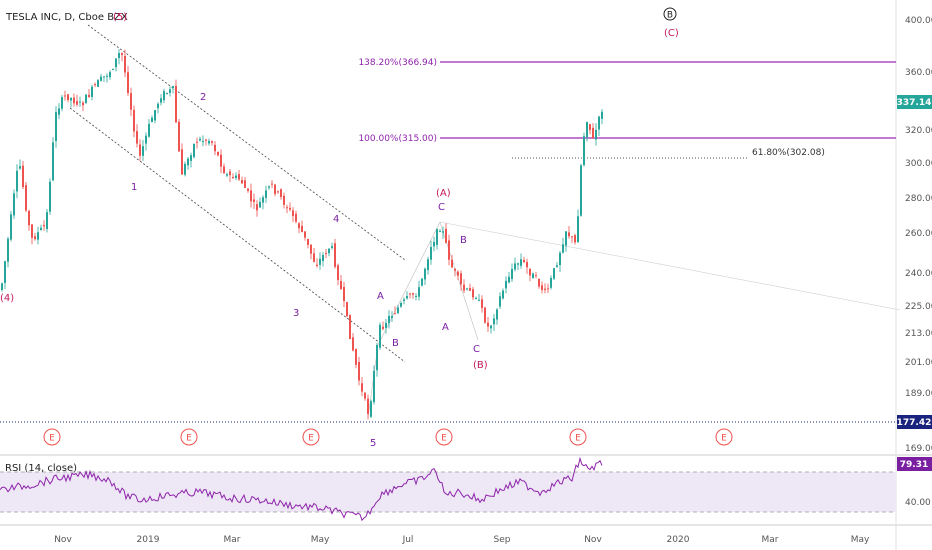 This screenshot has height=550, width=932. Describe the element at coordinates (463, 240) in the screenshot. I see `wave-label-b2: B` at that location.